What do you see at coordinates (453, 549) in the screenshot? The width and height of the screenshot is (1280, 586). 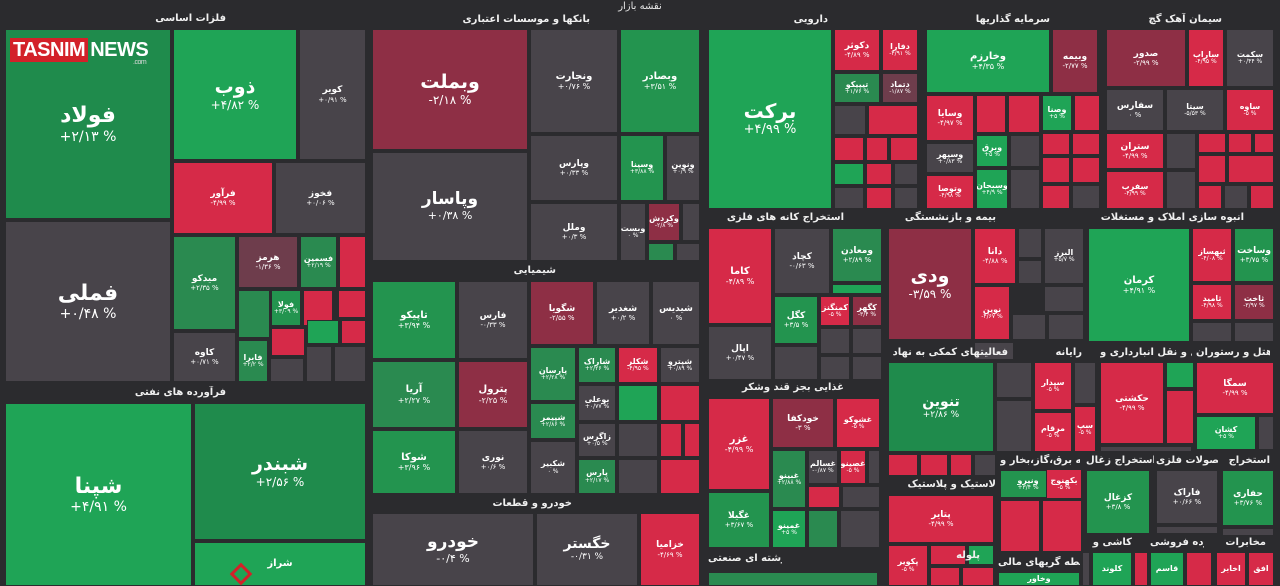 I see `stock-tile: خودرو -۰/۴ %` at bounding box center [453, 549].